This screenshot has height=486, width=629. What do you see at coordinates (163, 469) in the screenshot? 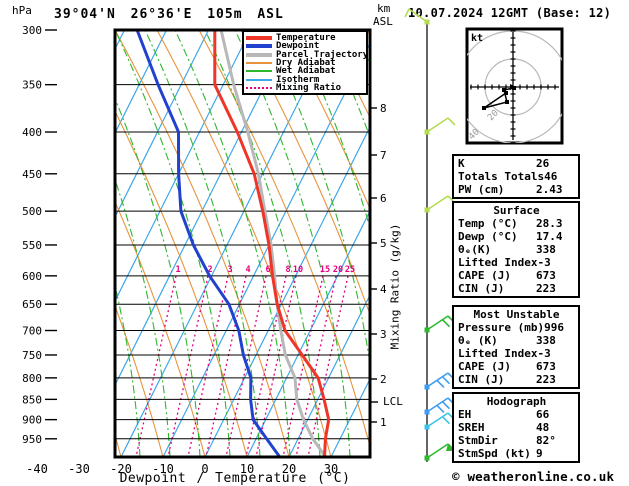
I see `svg-text: -10` at bounding box center [163, 469].